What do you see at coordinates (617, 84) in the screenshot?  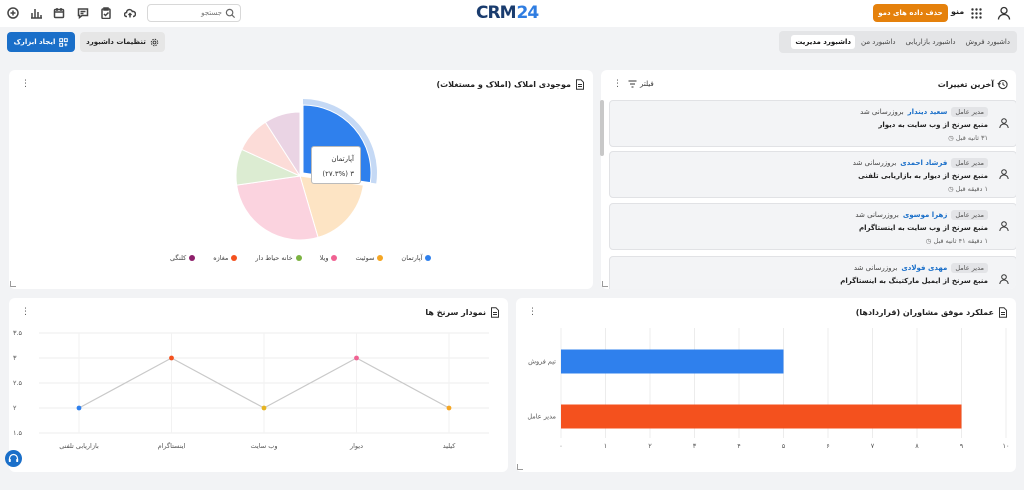 I see `recent-changes-menu-icon: ⋮` at bounding box center [617, 84].